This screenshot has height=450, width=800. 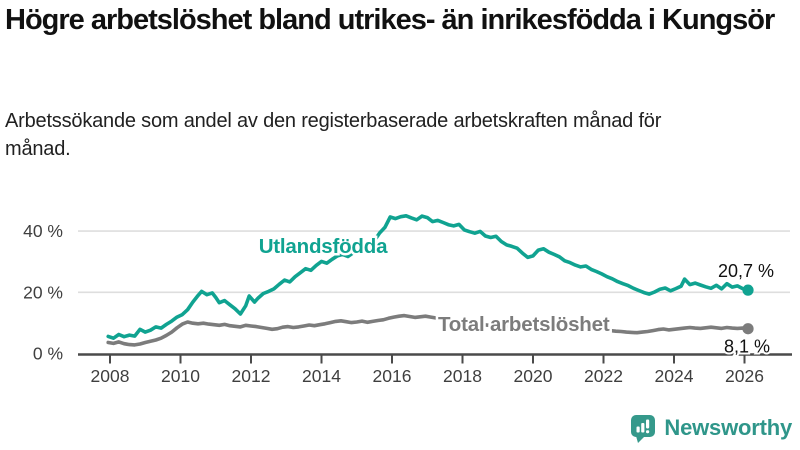 What do you see at coordinates (462, 376) in the screenshot?
I see `x-tick-label-2018: 2018` at bounding box center [462, 376].